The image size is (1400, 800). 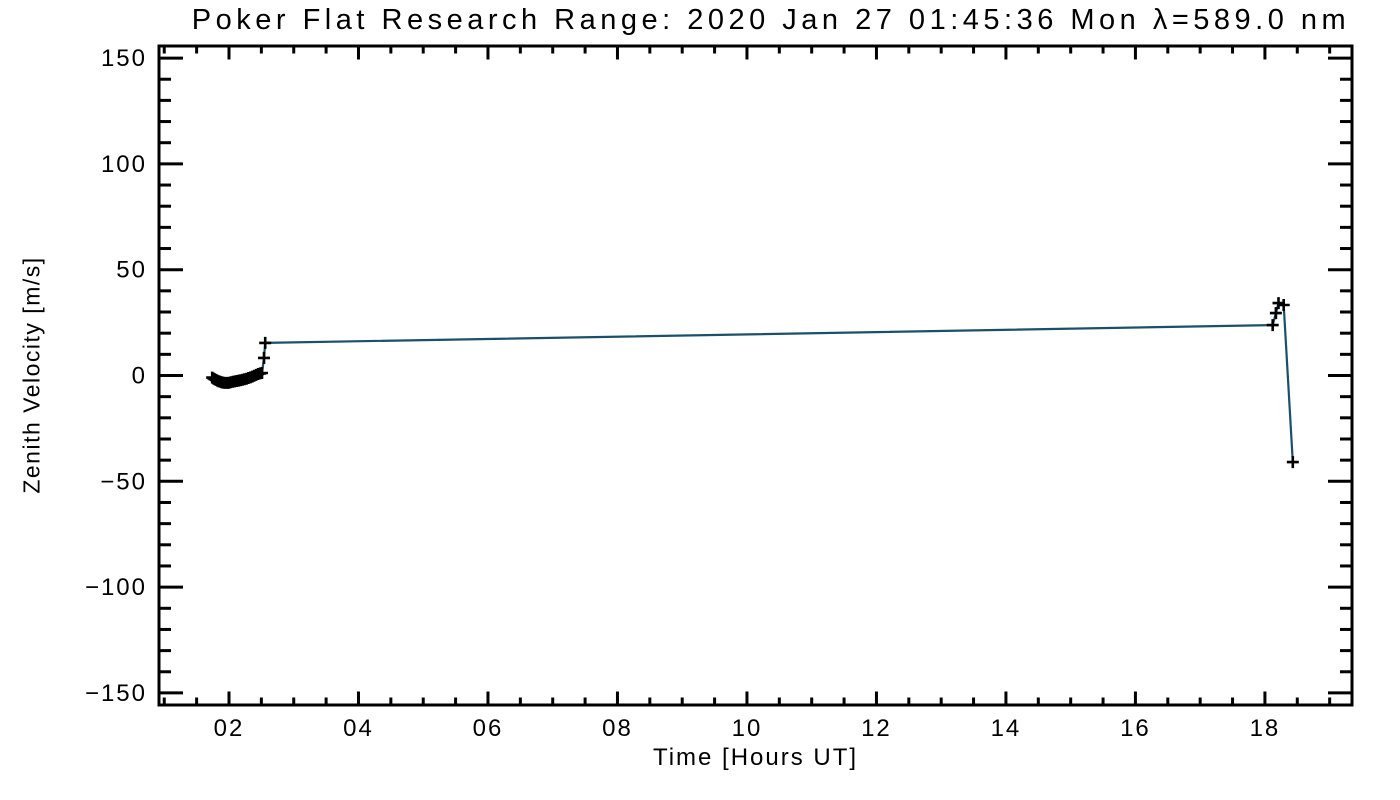 I want to click on y-tick-label: −150, so click(x=116, y=693).